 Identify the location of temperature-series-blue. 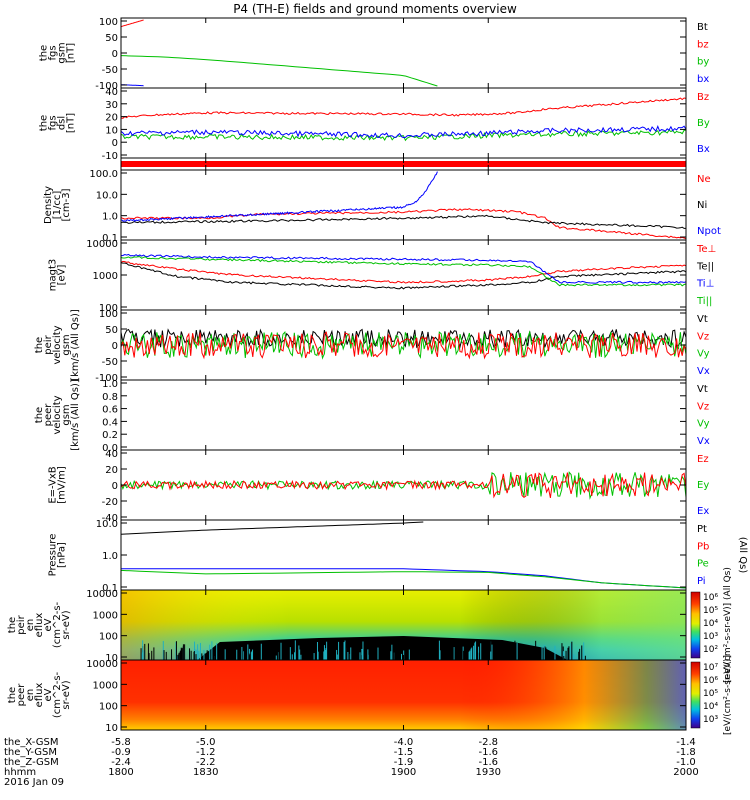
(403, 268).